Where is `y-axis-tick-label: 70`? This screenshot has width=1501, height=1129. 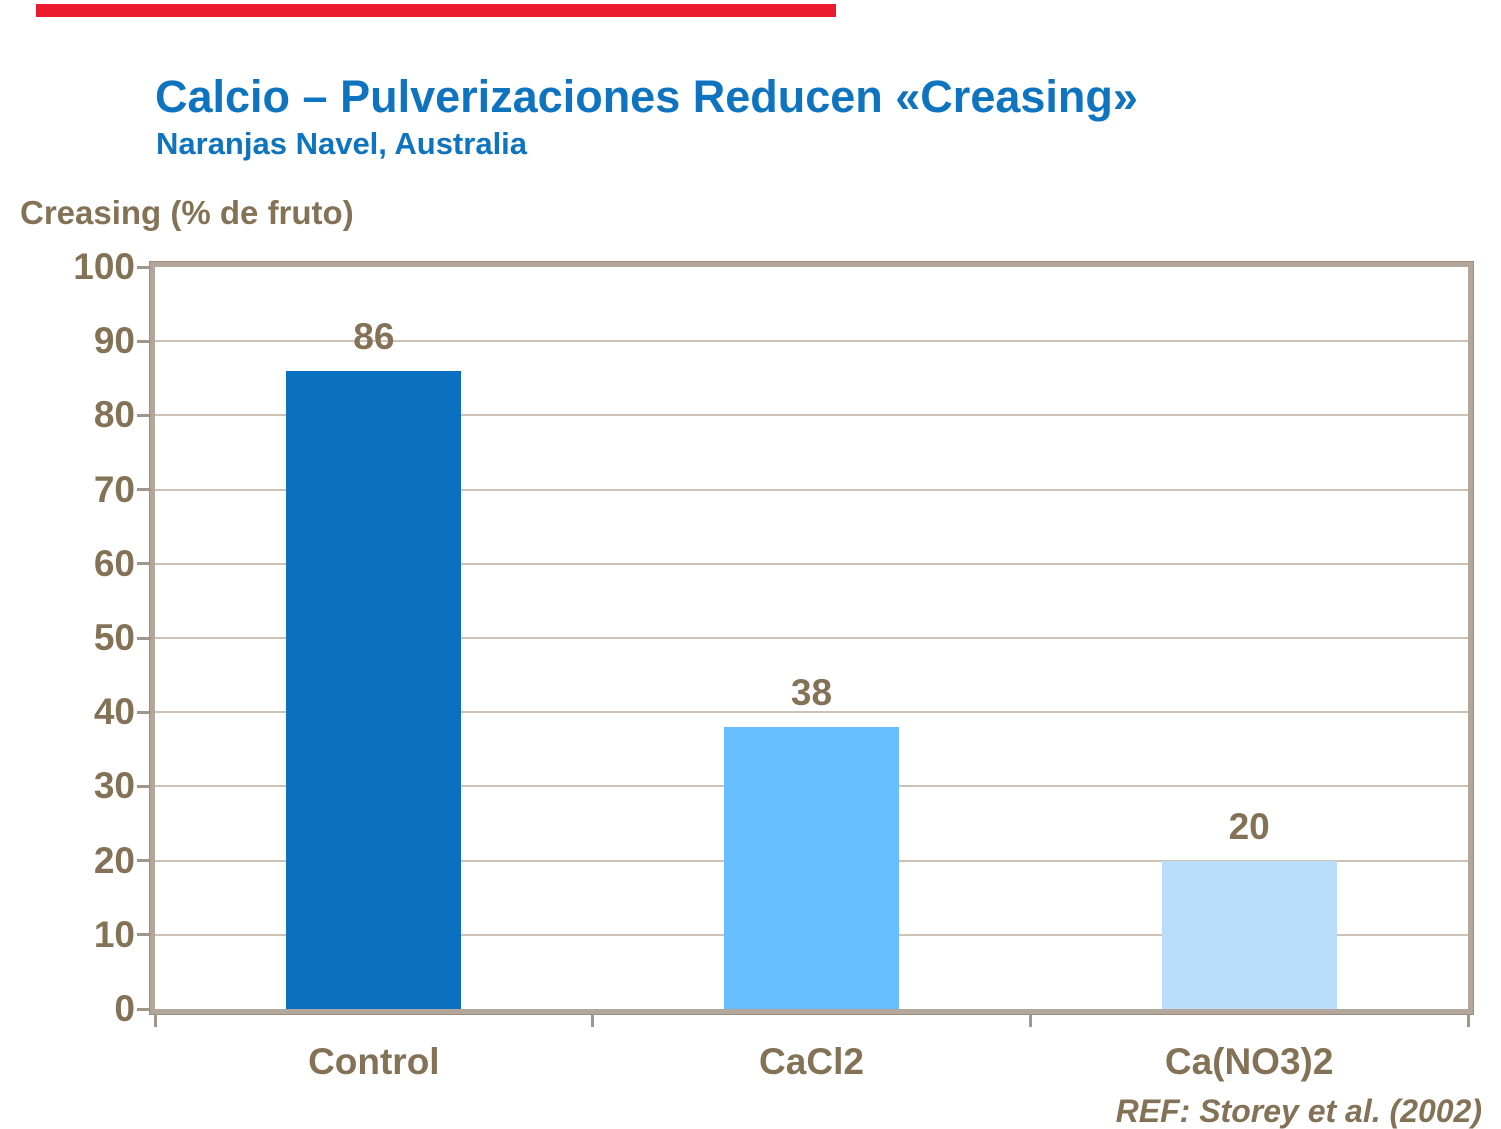
y-axis-tick-label: 70 is located at coordinates (114, 489).